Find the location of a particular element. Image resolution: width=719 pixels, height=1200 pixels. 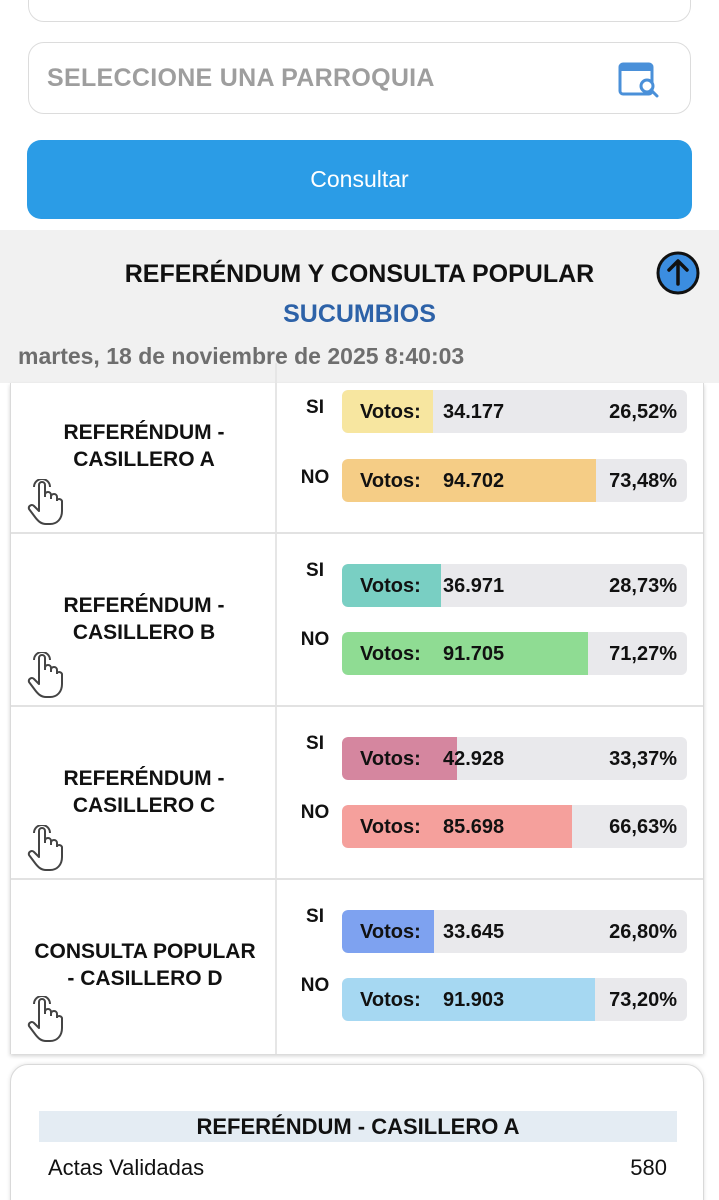

vote-bar-no: Votos: 94.702 73,48% is located at coordinates (514, 480).